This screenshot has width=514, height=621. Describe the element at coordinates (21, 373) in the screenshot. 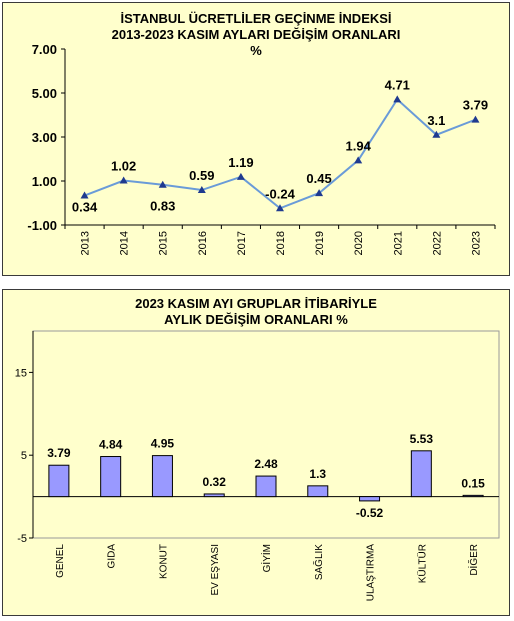

I see `bar-chart-y-tick-label: 15` at that location.